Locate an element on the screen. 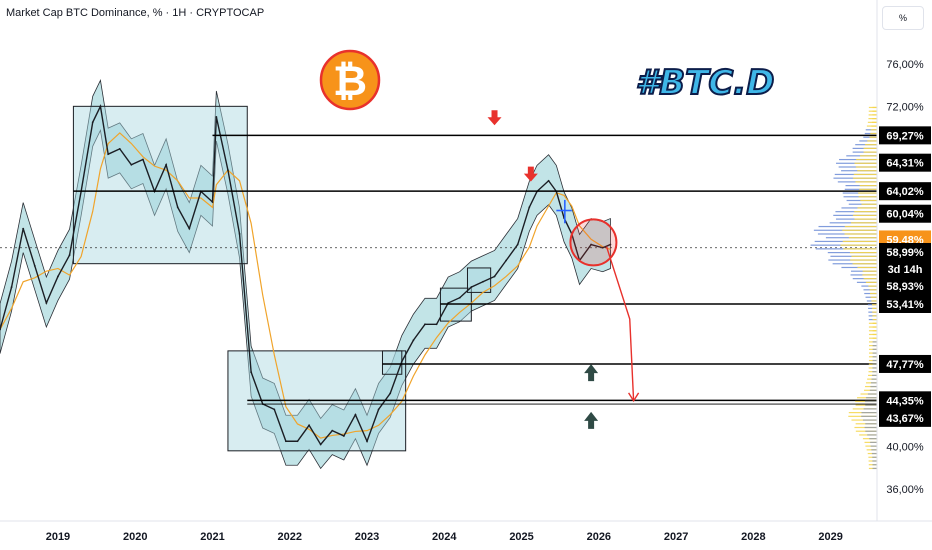 This screenshot has height=550, width=932. y-tick-label: 72,00% is located at coordinates (905, 107).